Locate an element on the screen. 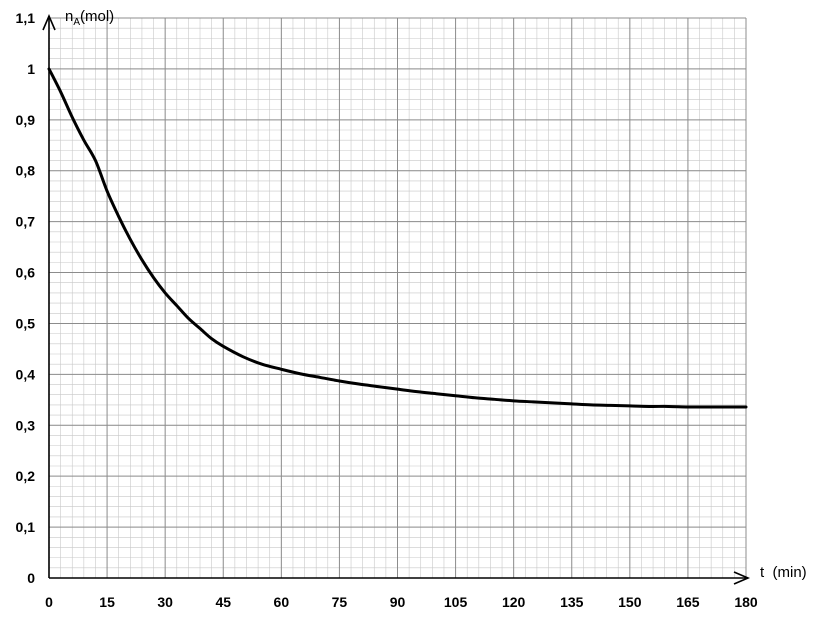  y-tick-label: 0,3 is located at coordinates (26, 425).